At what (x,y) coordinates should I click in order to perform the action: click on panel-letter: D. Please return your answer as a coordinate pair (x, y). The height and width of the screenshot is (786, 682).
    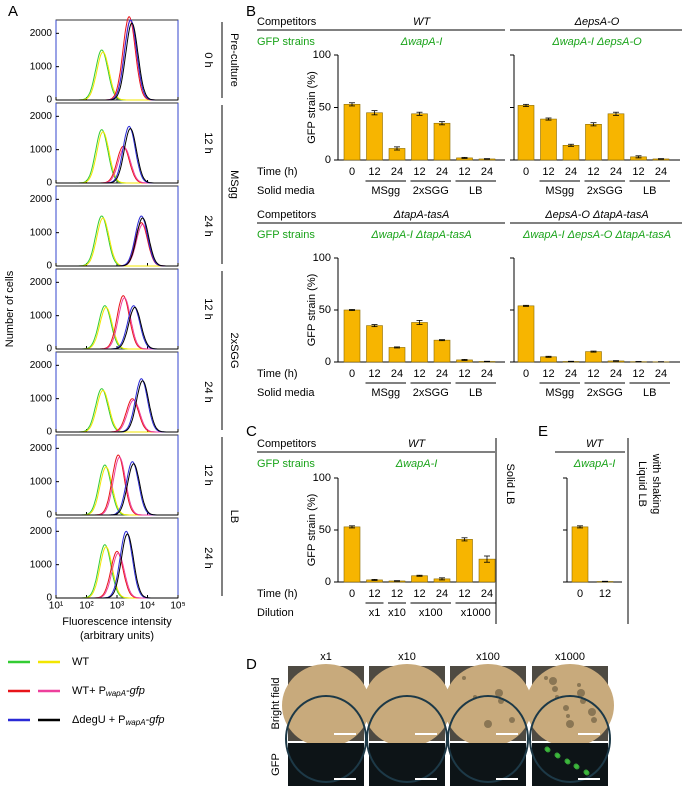
    Looking at the image, I should click on (251, 664).